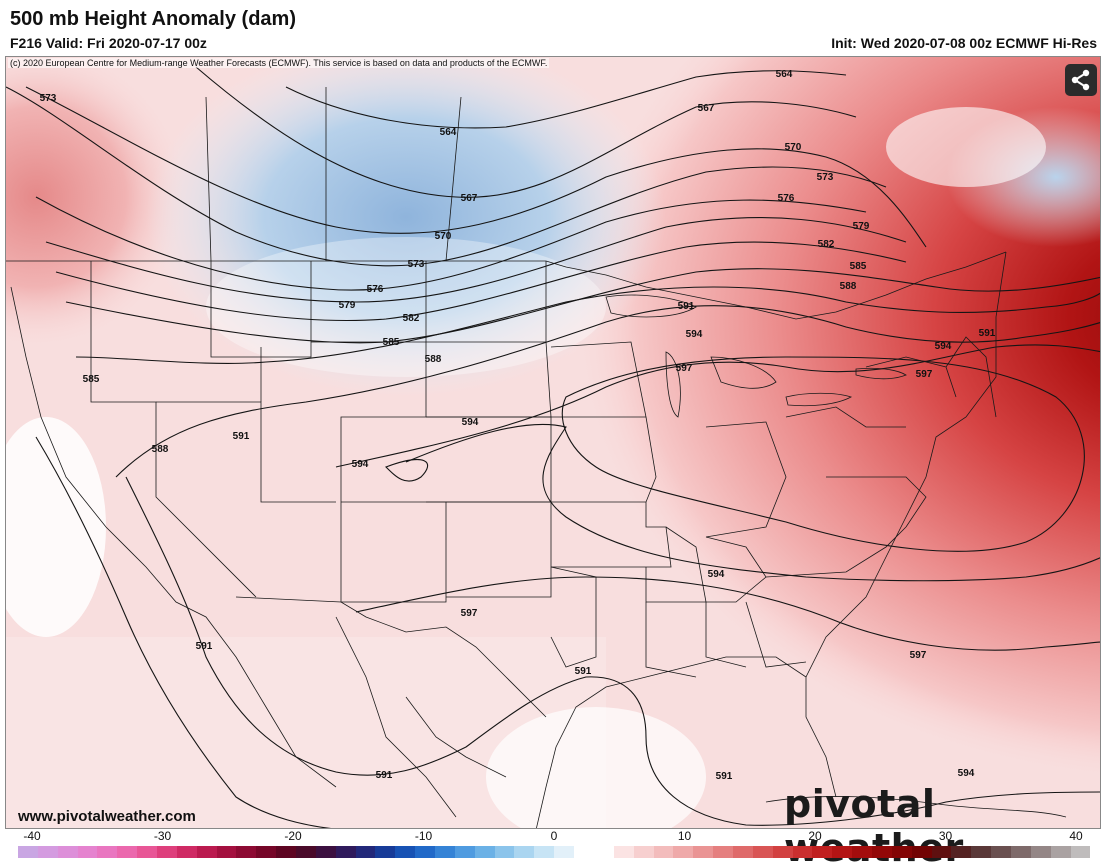 This screenshot has height=866, width=1111. Describe the element at coordinates (815, 836) in the screenshot. I see `colorbar-tick-label: 20` at that location.